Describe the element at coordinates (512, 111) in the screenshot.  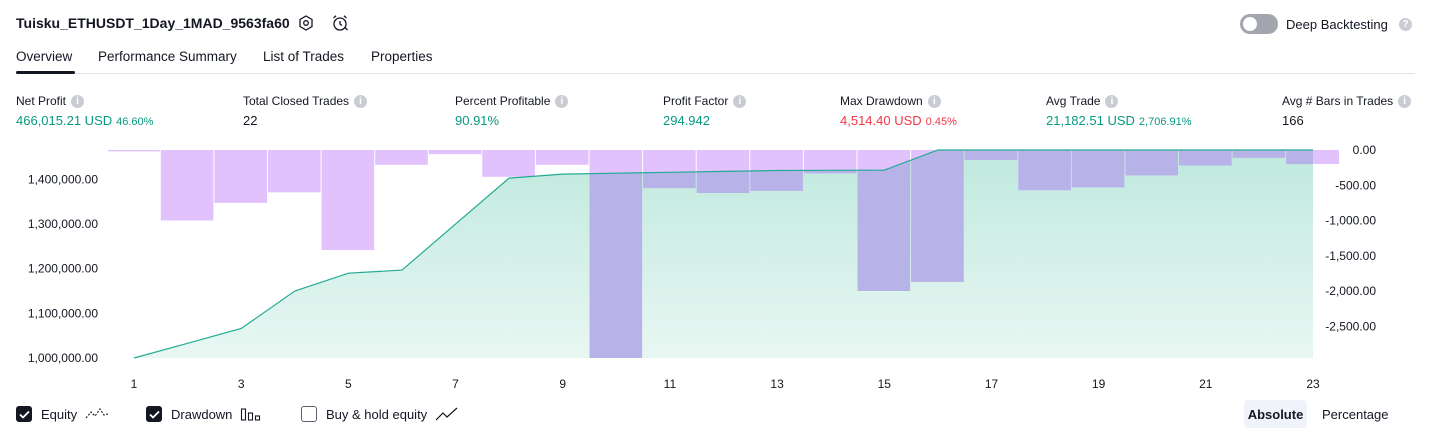
I see `metric-percent-profitable: Percent Profitable i 90.91%` at that location.